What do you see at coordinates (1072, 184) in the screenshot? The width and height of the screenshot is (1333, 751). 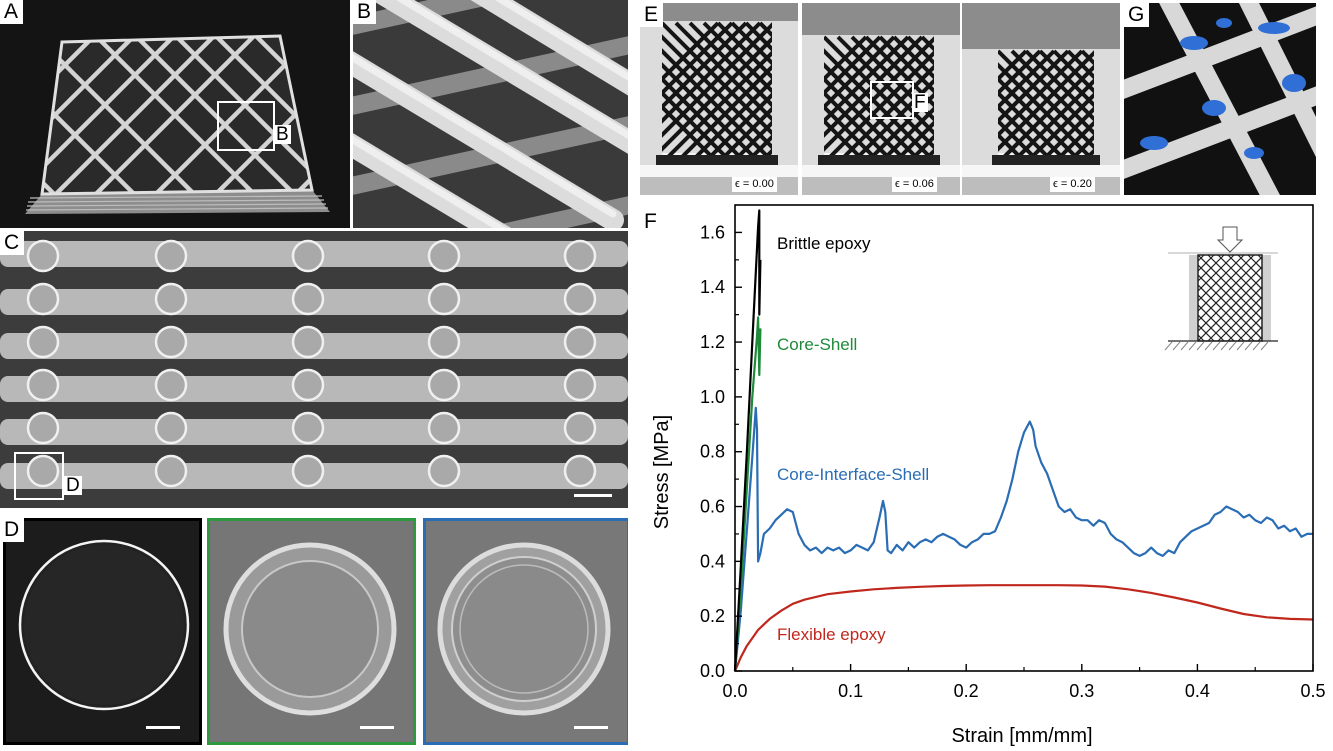 I see `strain-label-3: ϵ = 0.20` at bounding box center [1072, 184].